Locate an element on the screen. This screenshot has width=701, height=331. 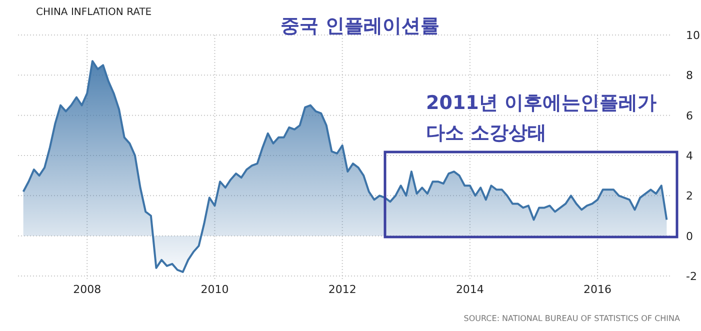
y-tick-label: 0 is located at coordinates (689, 236).